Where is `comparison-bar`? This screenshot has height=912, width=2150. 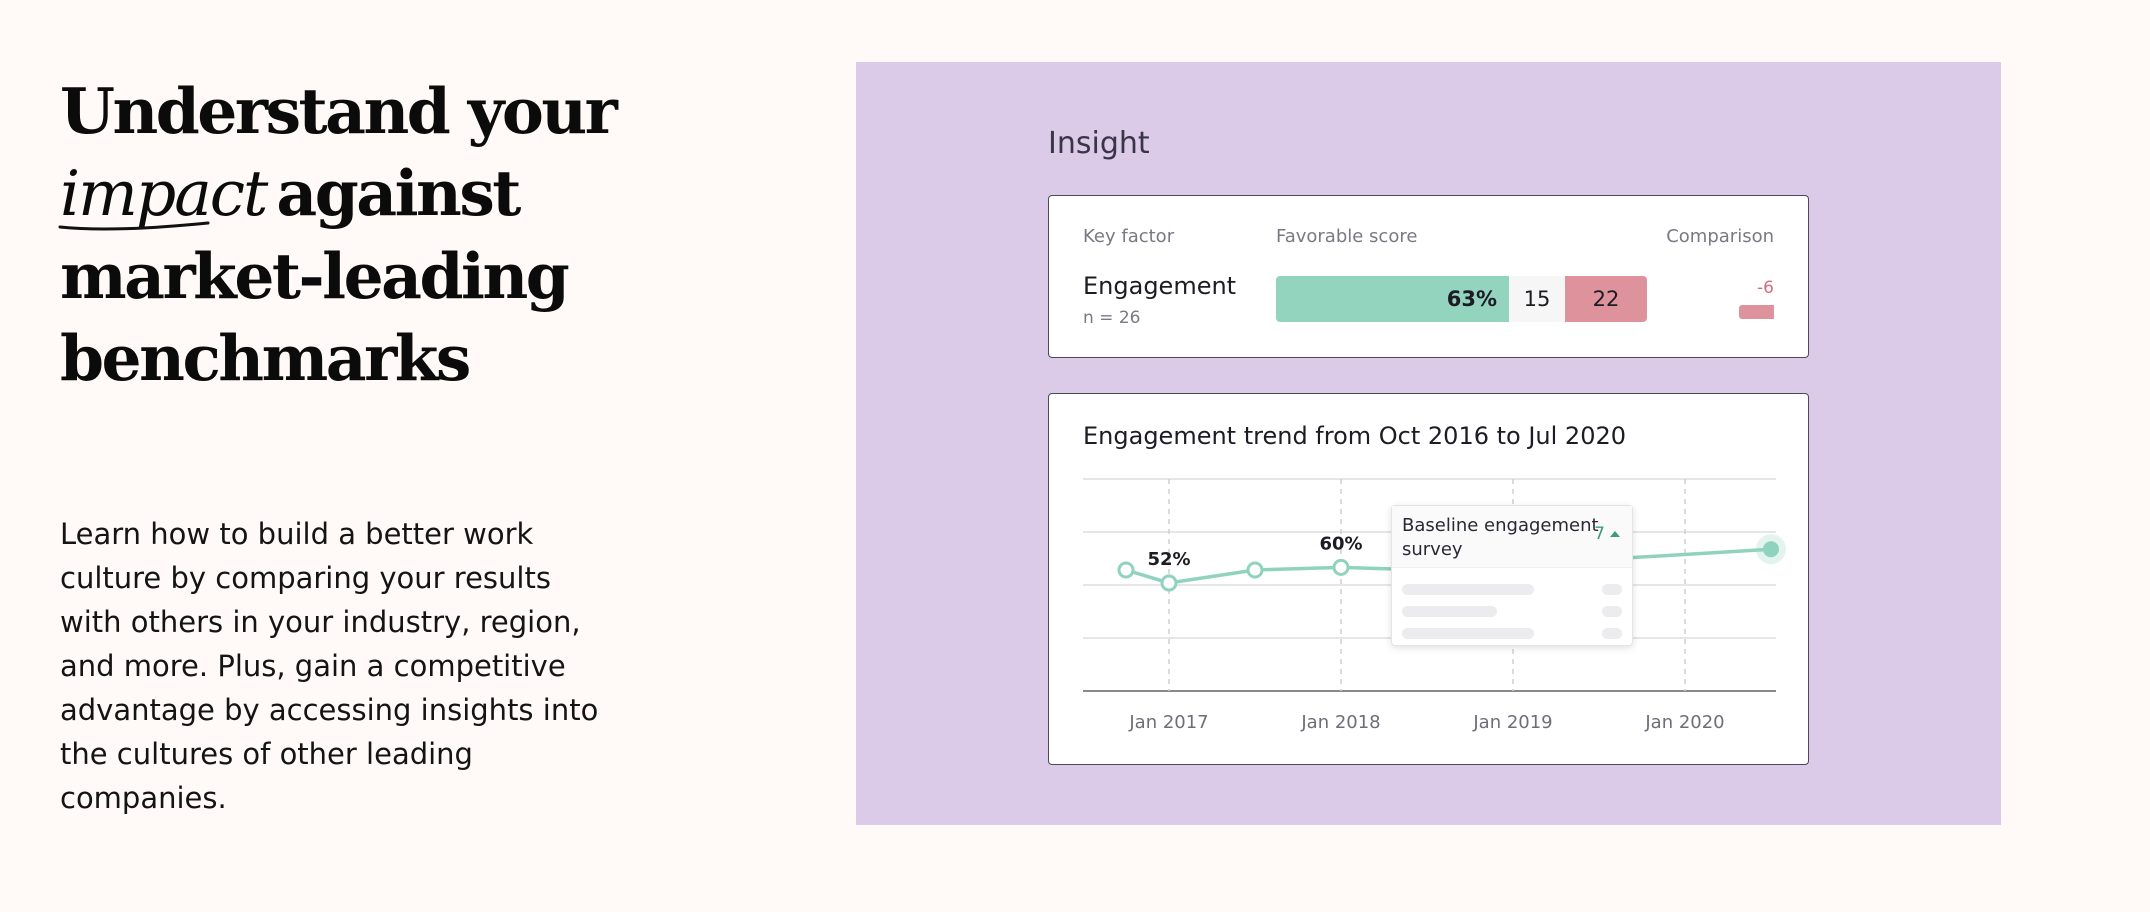
comparison-bar is located at coordinates (1756, 312).